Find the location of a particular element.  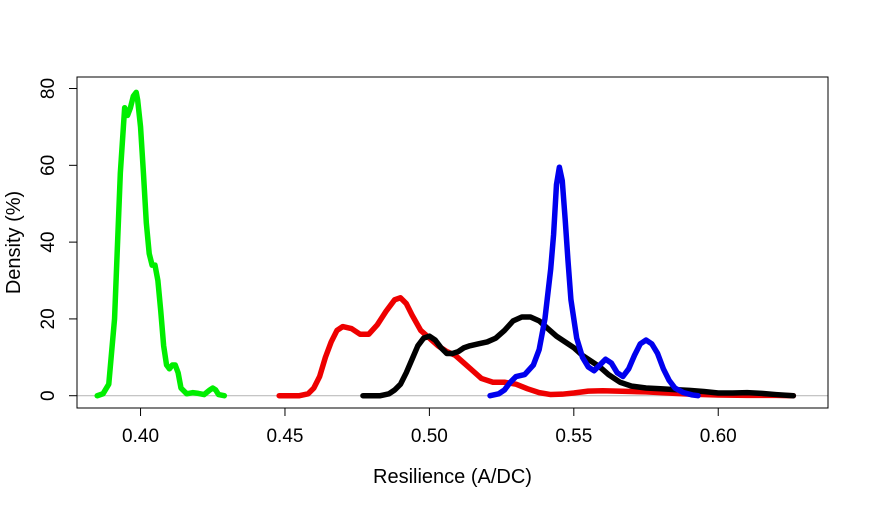

x-tick-label: 0.55 is located at coordinates (573, 436).